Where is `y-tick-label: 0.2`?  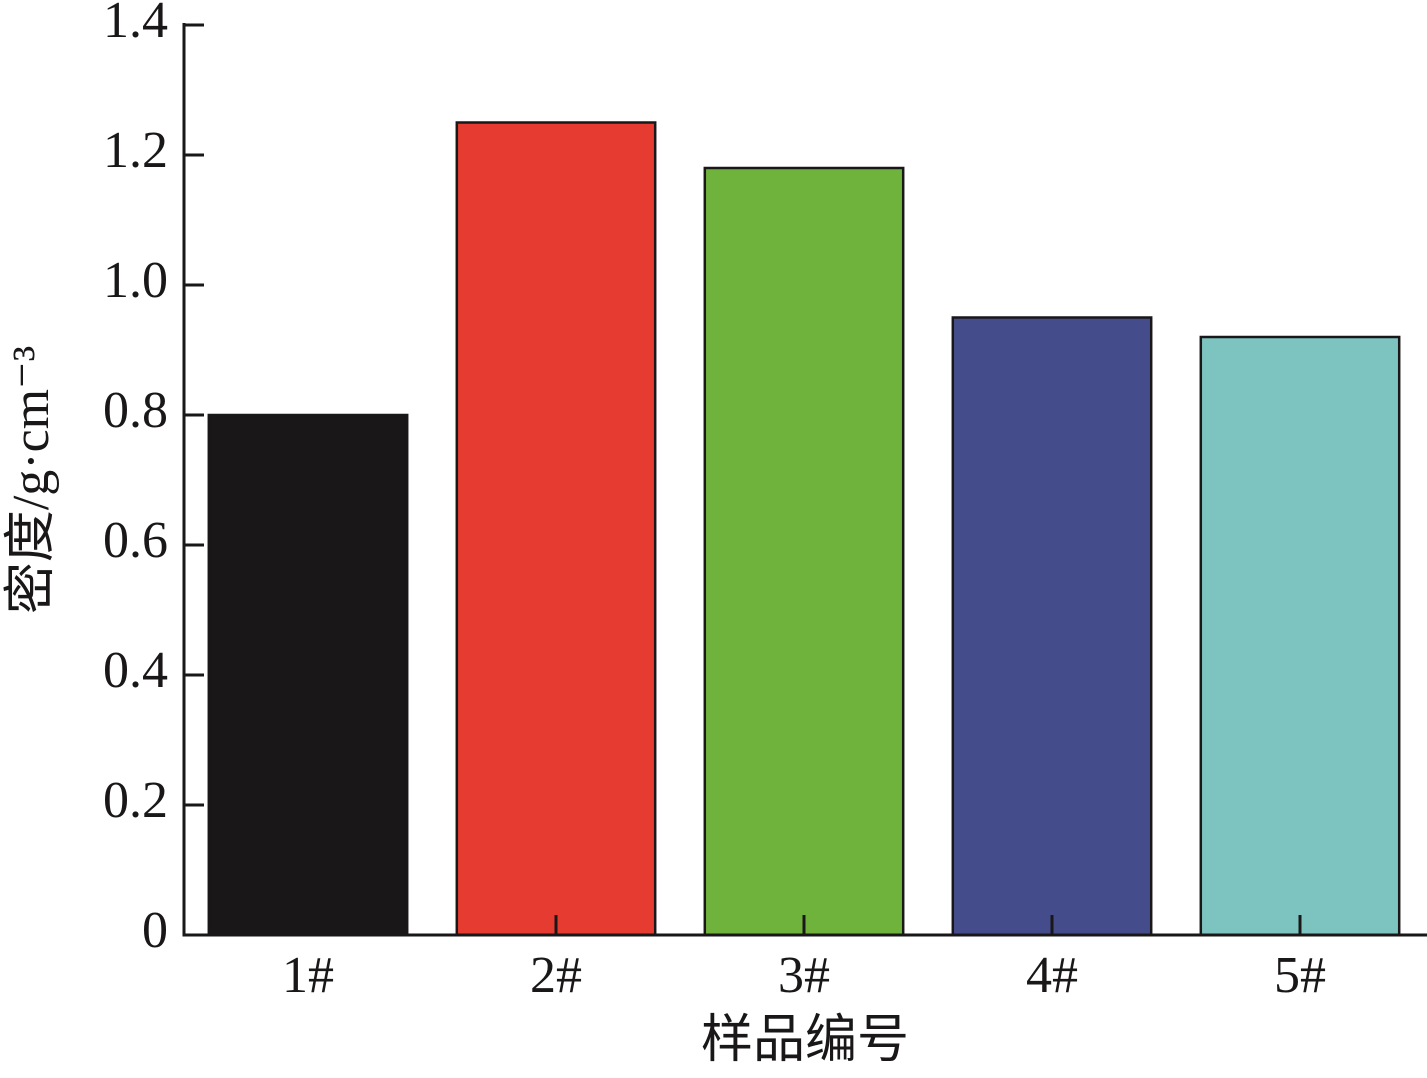
y-tick-label: 0.2 is located at coordinates (135, 800).